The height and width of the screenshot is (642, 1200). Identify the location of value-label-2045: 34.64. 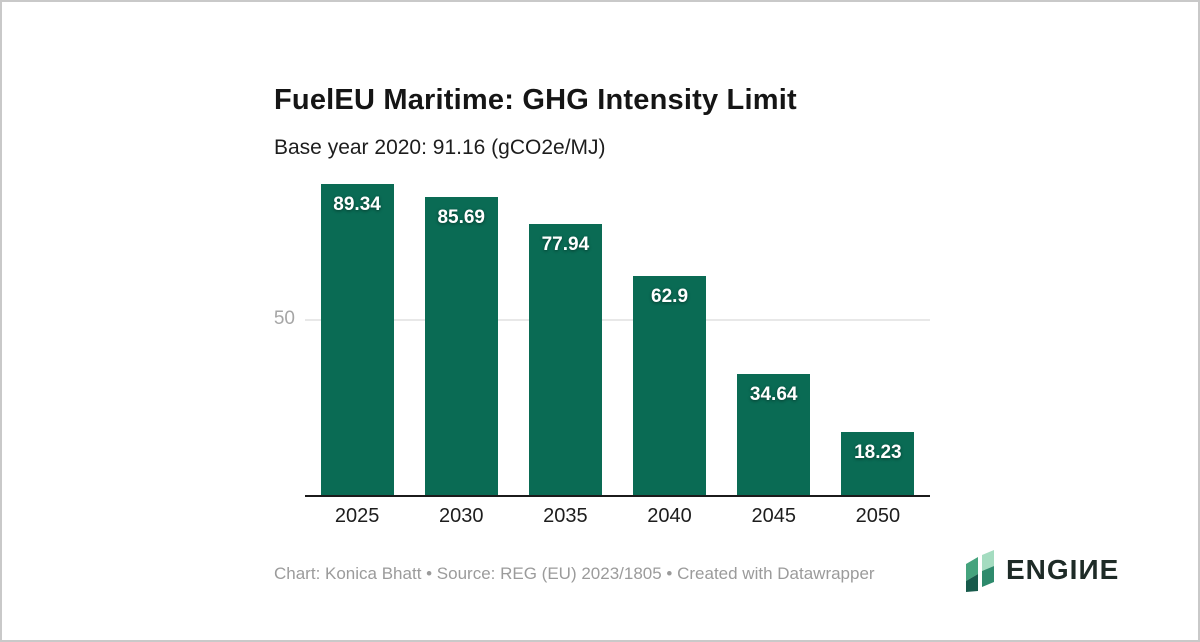
(773, 395).